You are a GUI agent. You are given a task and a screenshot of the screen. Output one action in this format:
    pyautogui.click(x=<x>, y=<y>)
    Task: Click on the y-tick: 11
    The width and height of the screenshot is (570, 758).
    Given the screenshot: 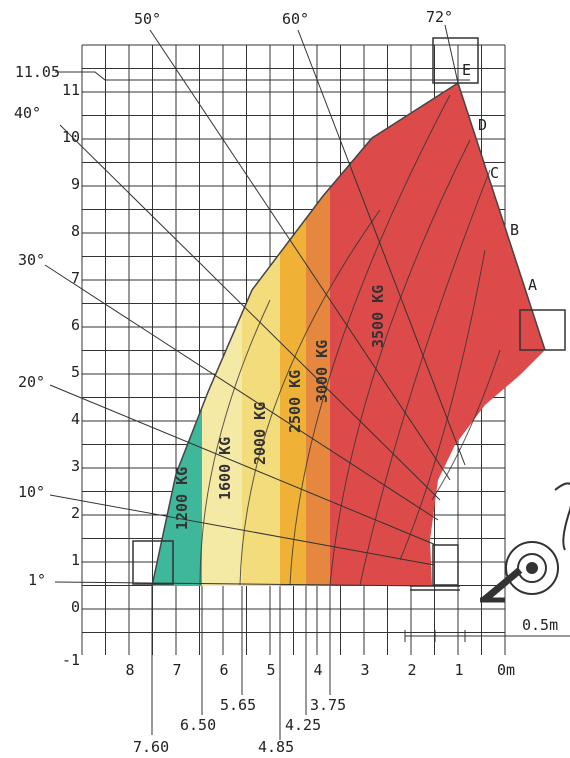 What is the action you would take?
    pyautogui.click(x=71, y=90)
    